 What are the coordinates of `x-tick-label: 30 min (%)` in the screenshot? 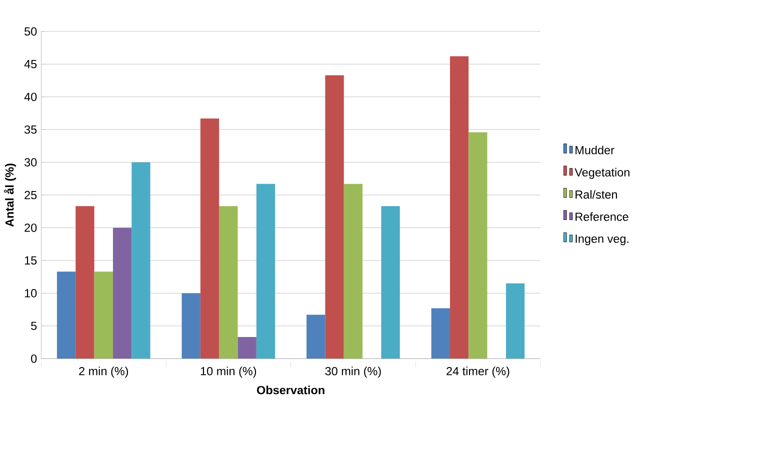 It's located at (353, 372).